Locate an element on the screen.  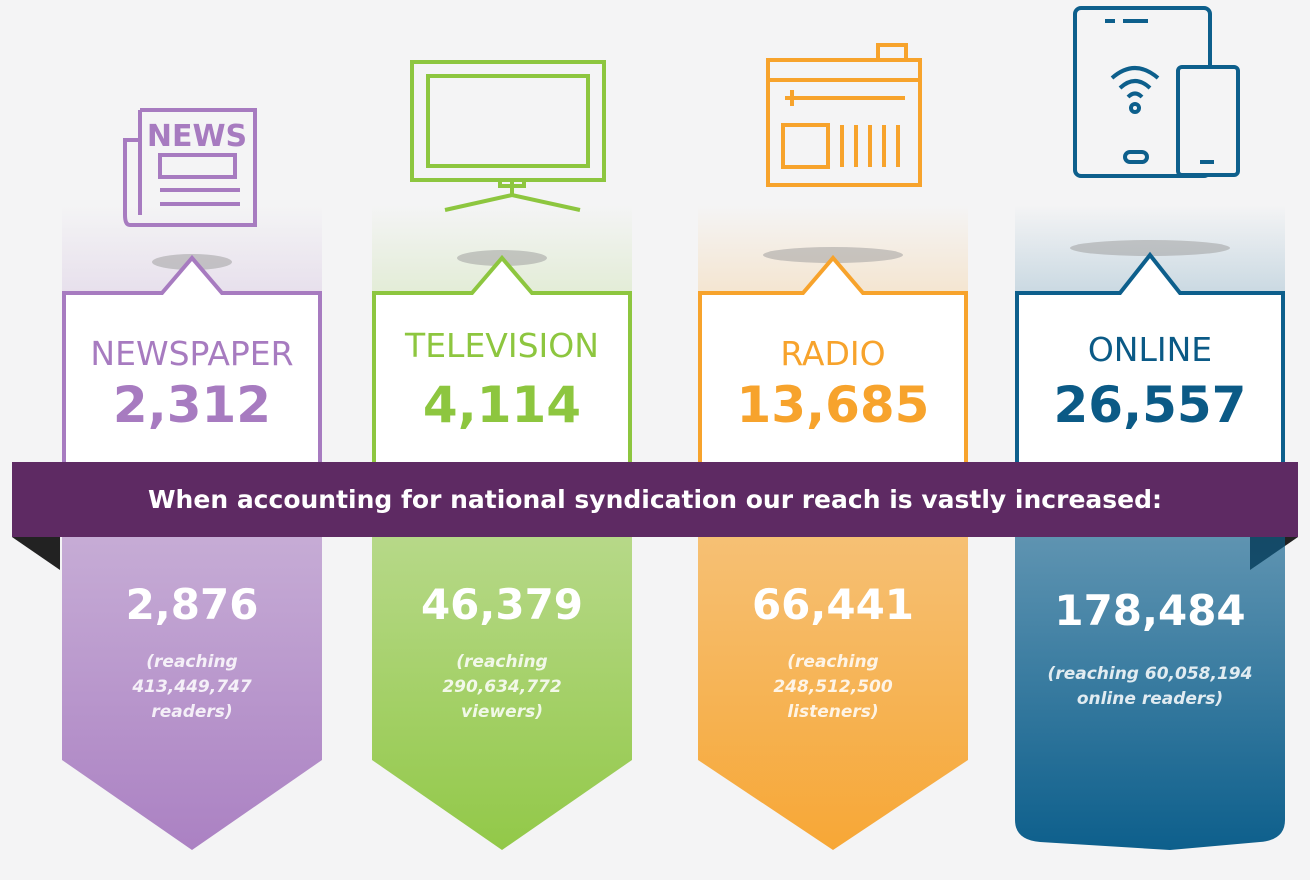
column-count: 2,312 is located at coordinates (192, 405).